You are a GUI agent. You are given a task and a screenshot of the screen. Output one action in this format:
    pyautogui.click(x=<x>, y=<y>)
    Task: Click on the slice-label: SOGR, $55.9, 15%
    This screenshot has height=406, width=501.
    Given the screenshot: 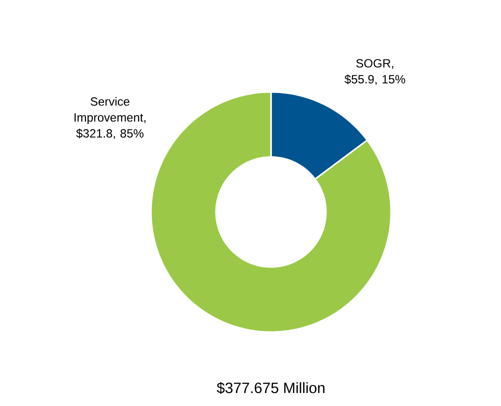 What is the action you would take?
    pyautogui.click(x=375, y=72)
    